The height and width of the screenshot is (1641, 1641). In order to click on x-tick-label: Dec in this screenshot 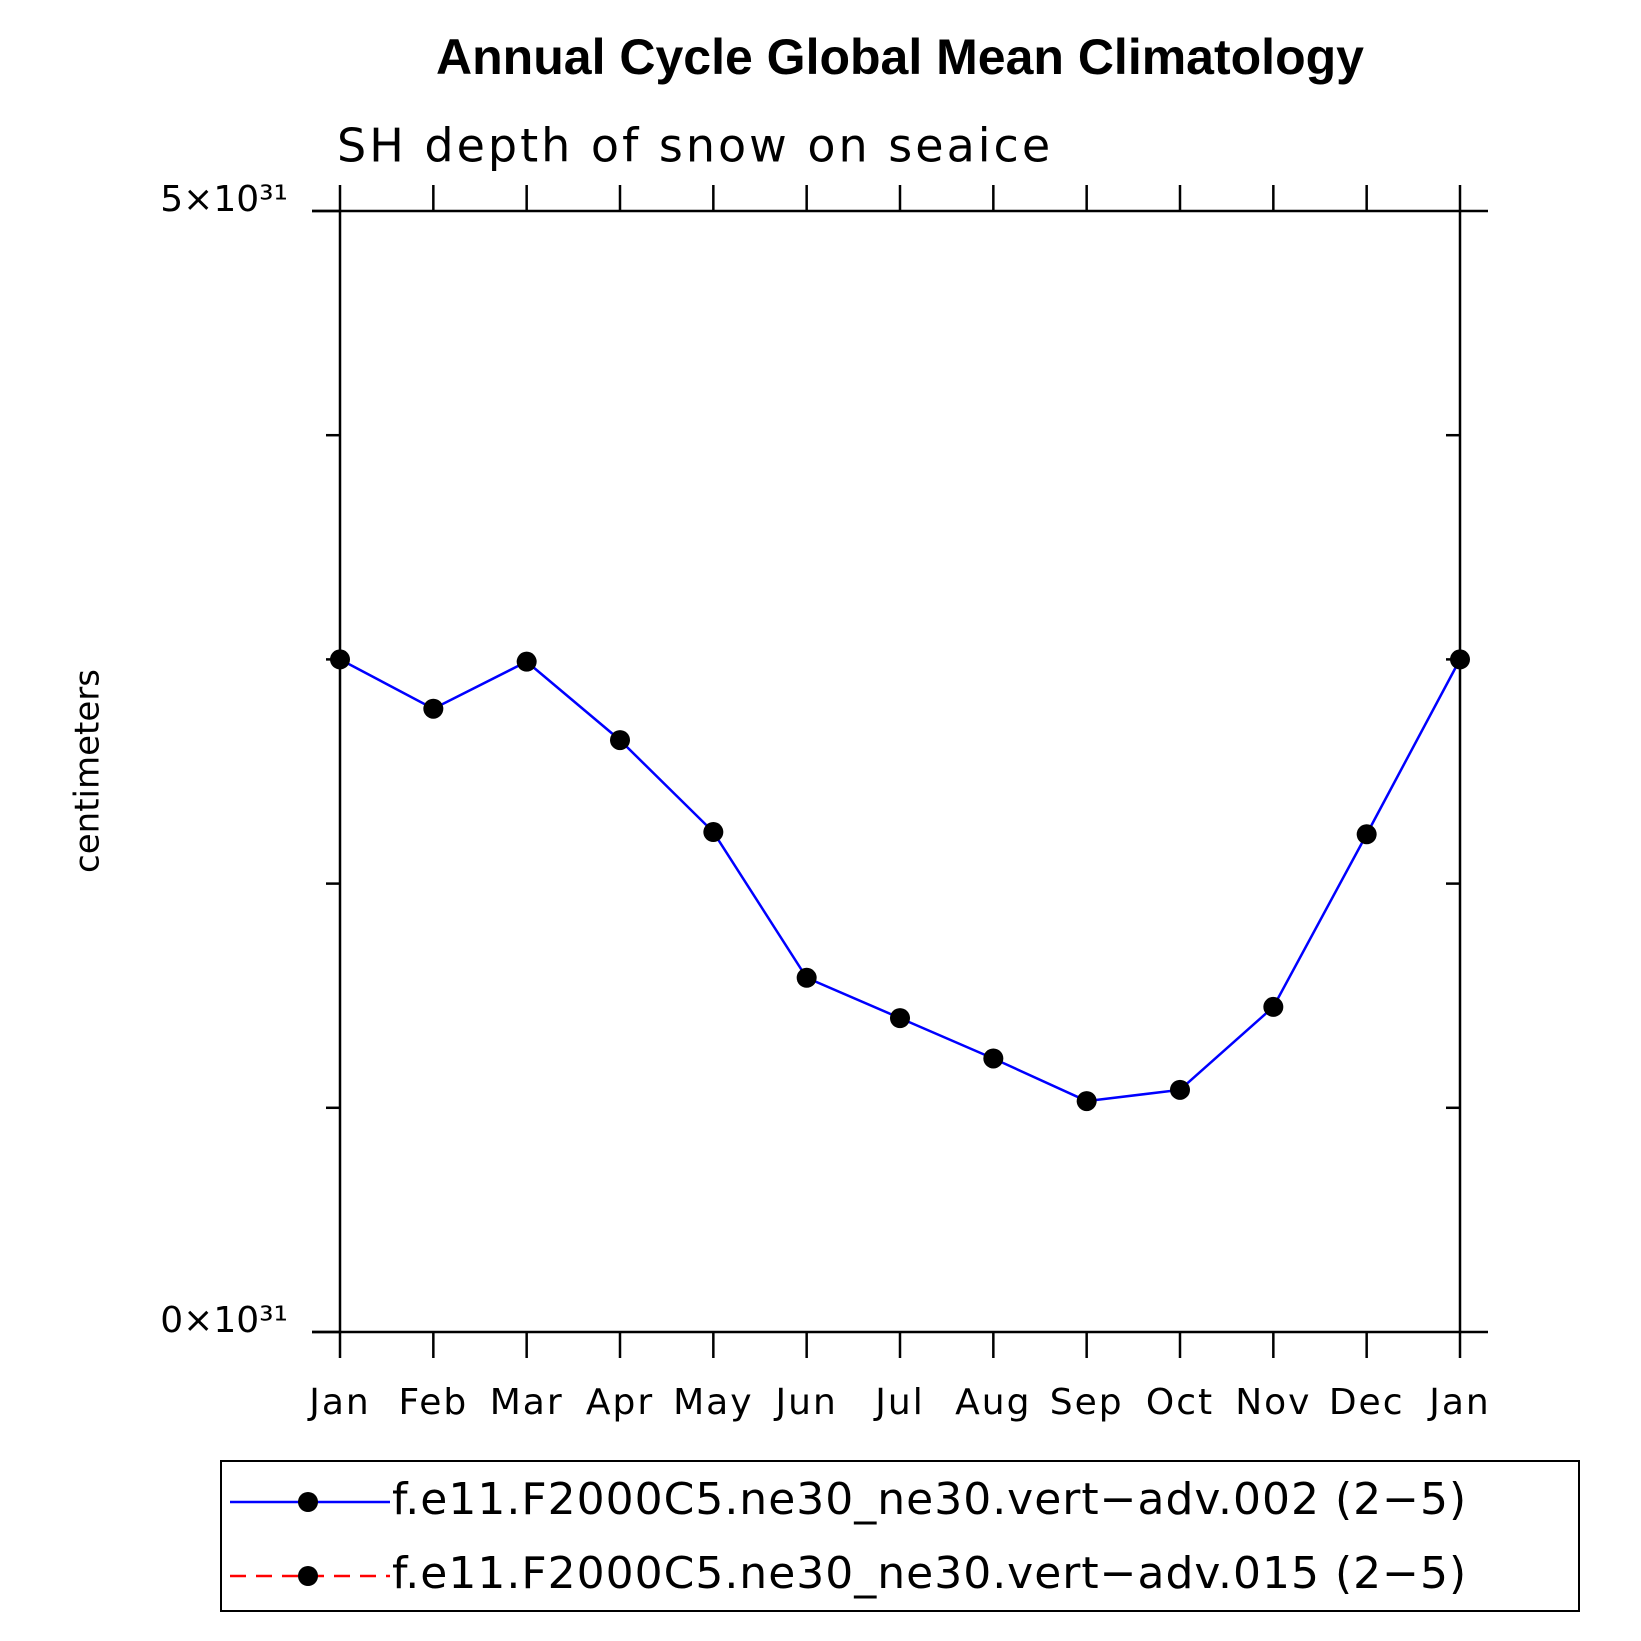, I will do `click(1367, 1402)`.